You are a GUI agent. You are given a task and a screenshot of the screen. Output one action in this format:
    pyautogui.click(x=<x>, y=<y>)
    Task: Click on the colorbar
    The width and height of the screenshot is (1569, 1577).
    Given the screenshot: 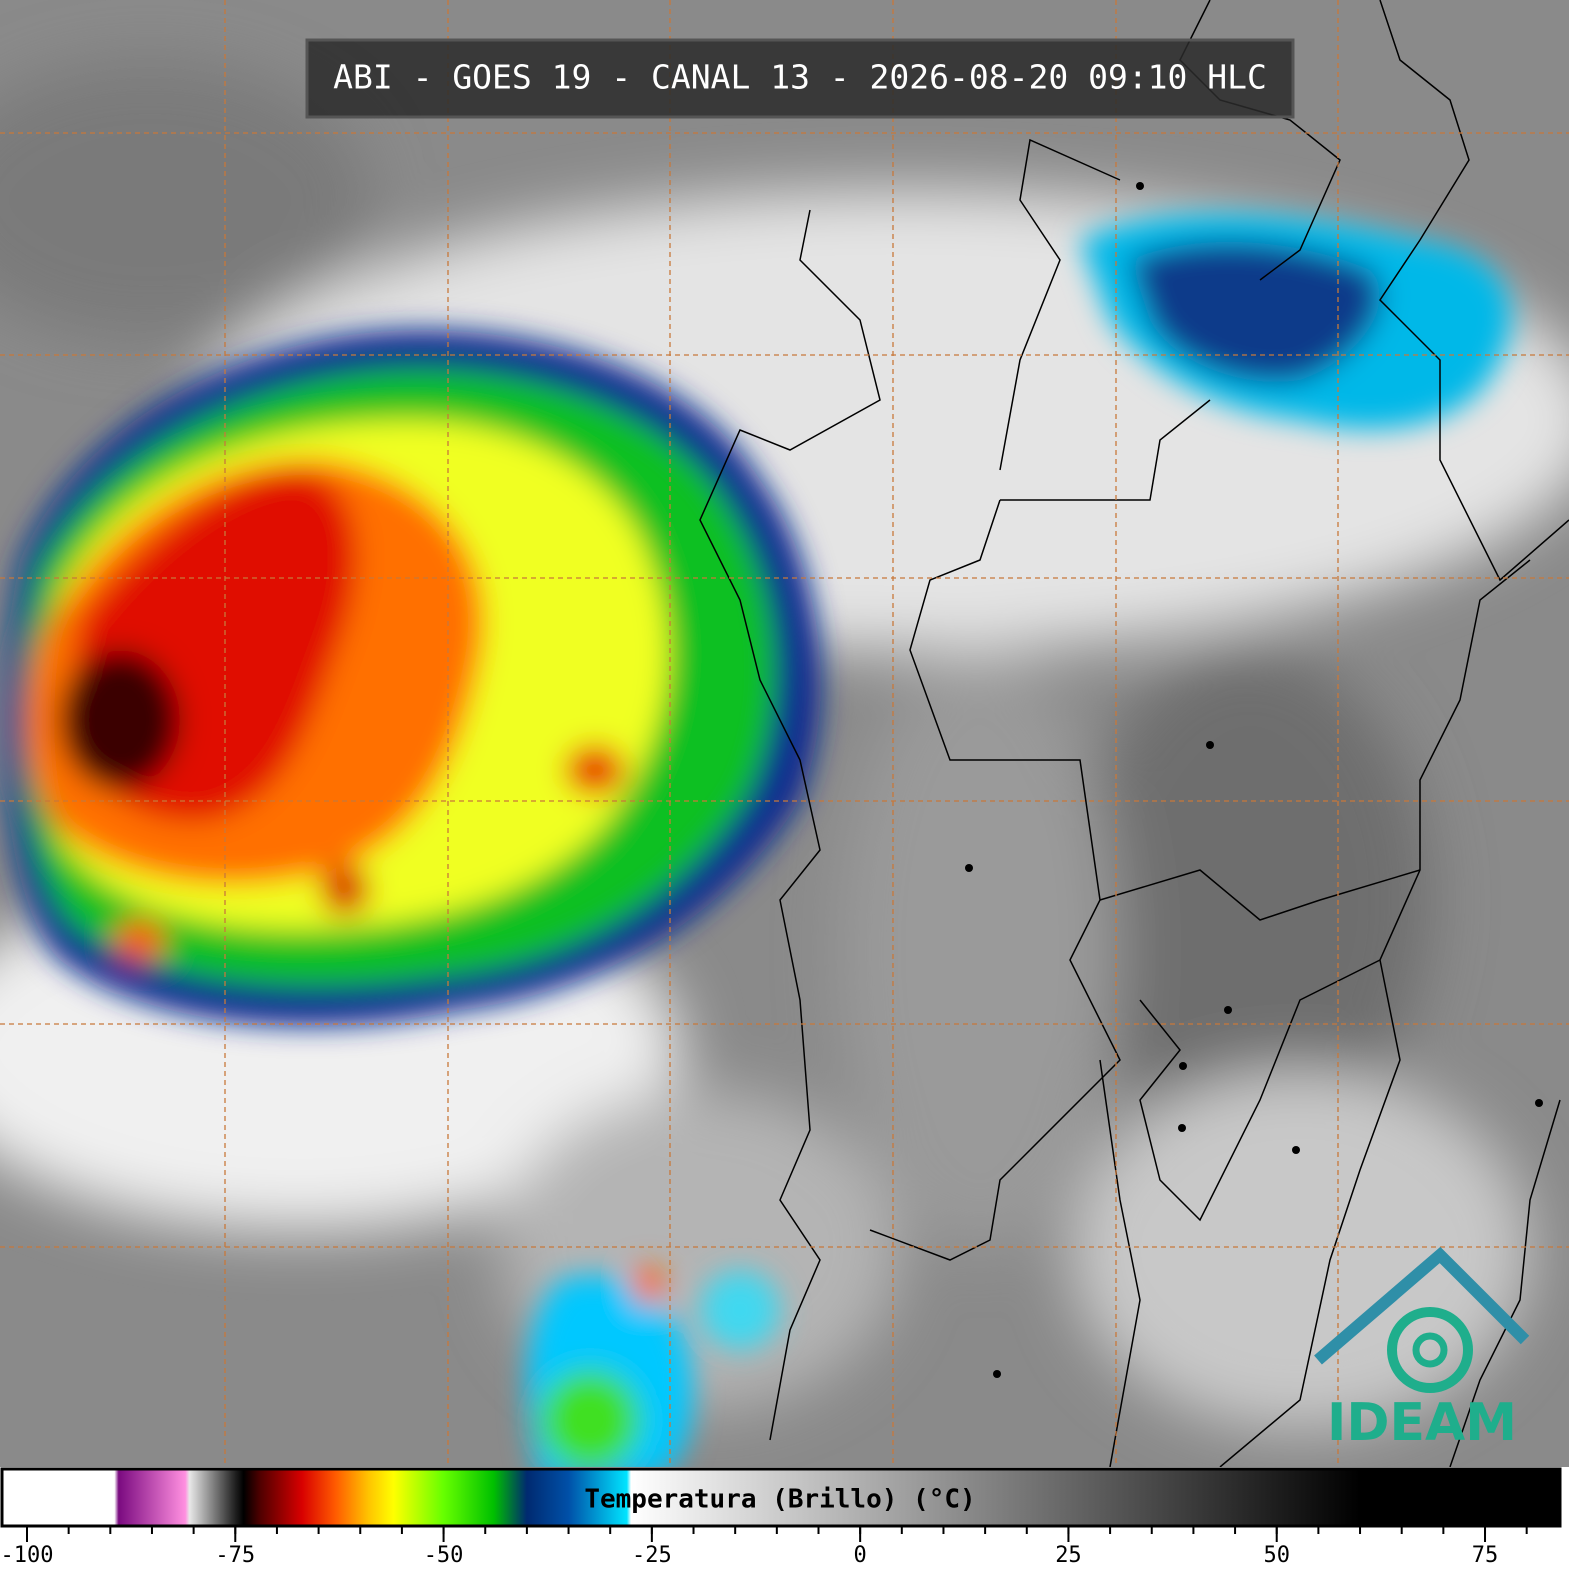 What is the action you would take?
    pyautogui.click(x=781, y=1497)
    